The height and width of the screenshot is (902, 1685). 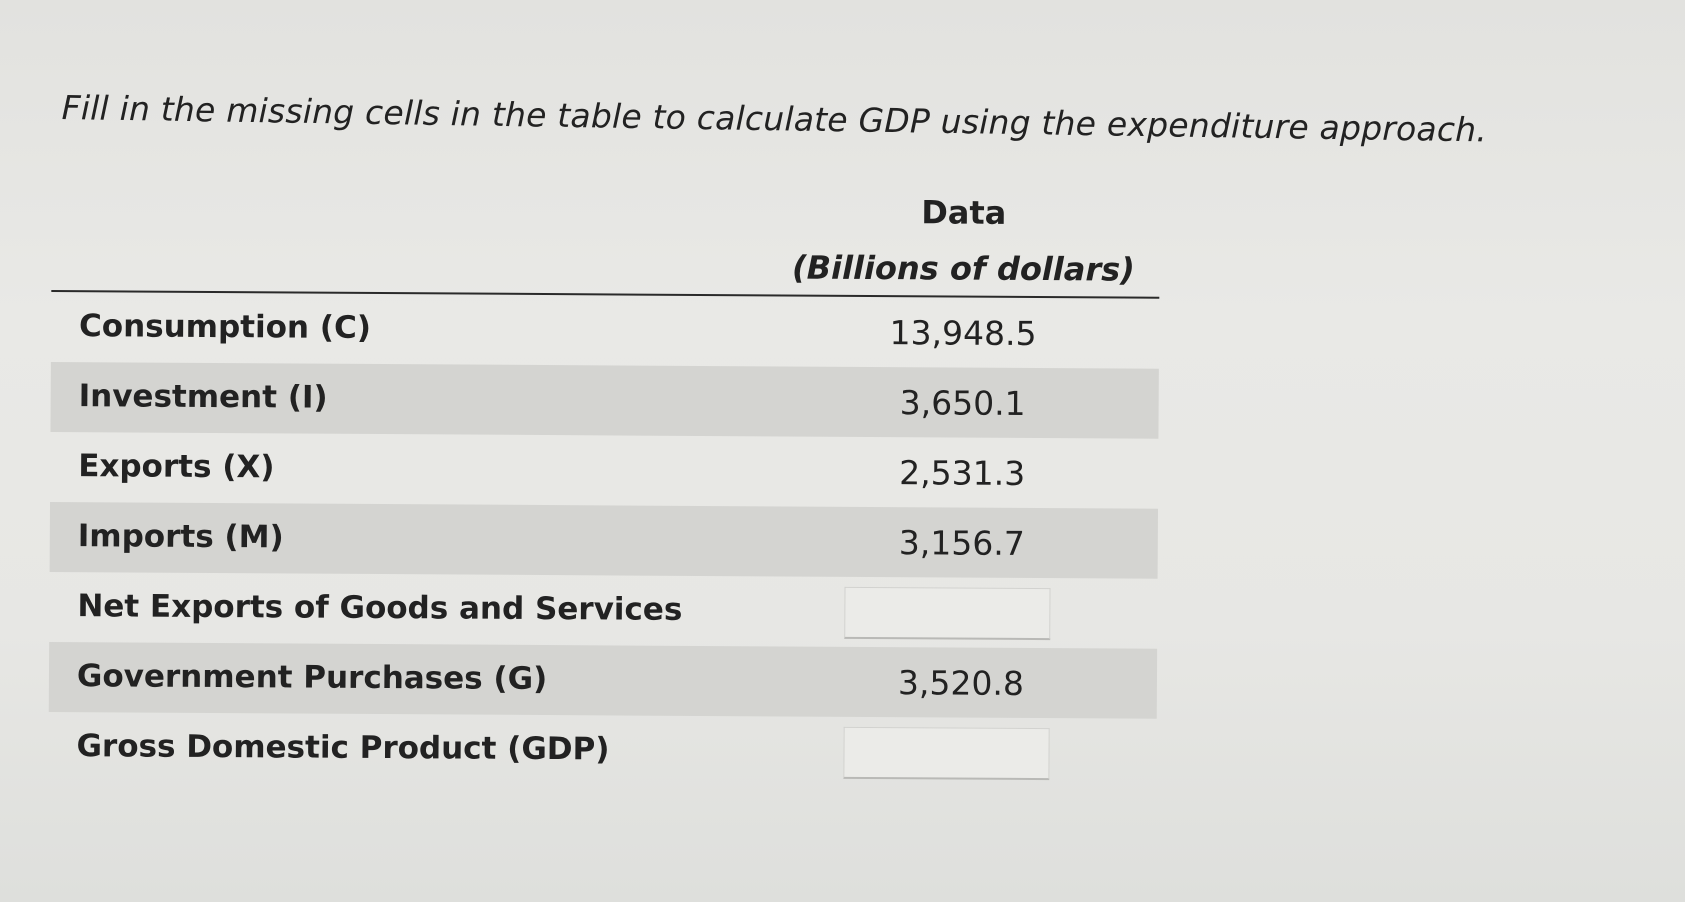 What do you see at coordinates (964, 212) in the screenshot?
I see `header-title: Data` at bounding box center [964, 212].